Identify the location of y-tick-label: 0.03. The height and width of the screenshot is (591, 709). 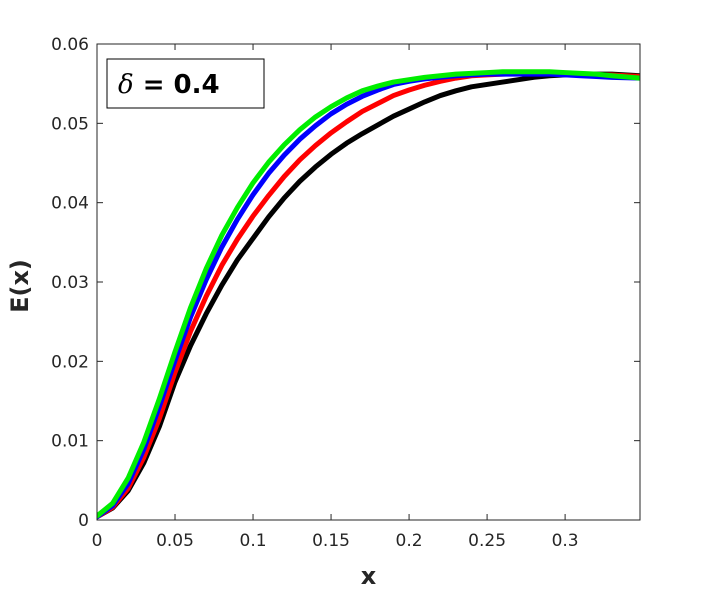
(70, 283).